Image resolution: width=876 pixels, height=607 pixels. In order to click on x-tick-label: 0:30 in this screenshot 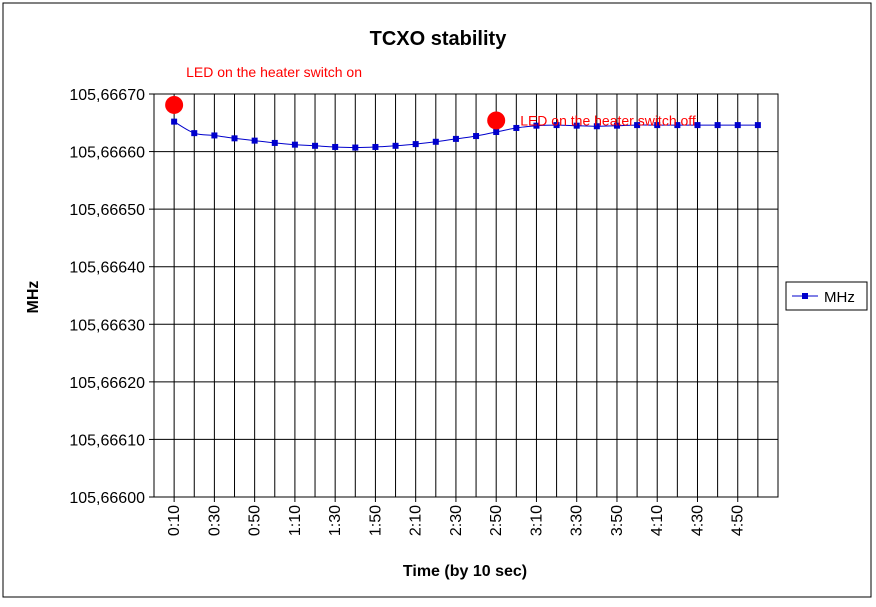, I will do `click(214, 520)`.